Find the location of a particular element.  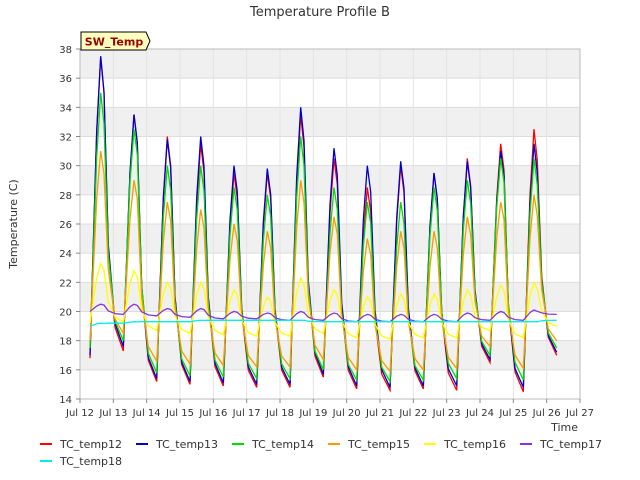

x-axis-label: Time is located at coordinates (564, 427).